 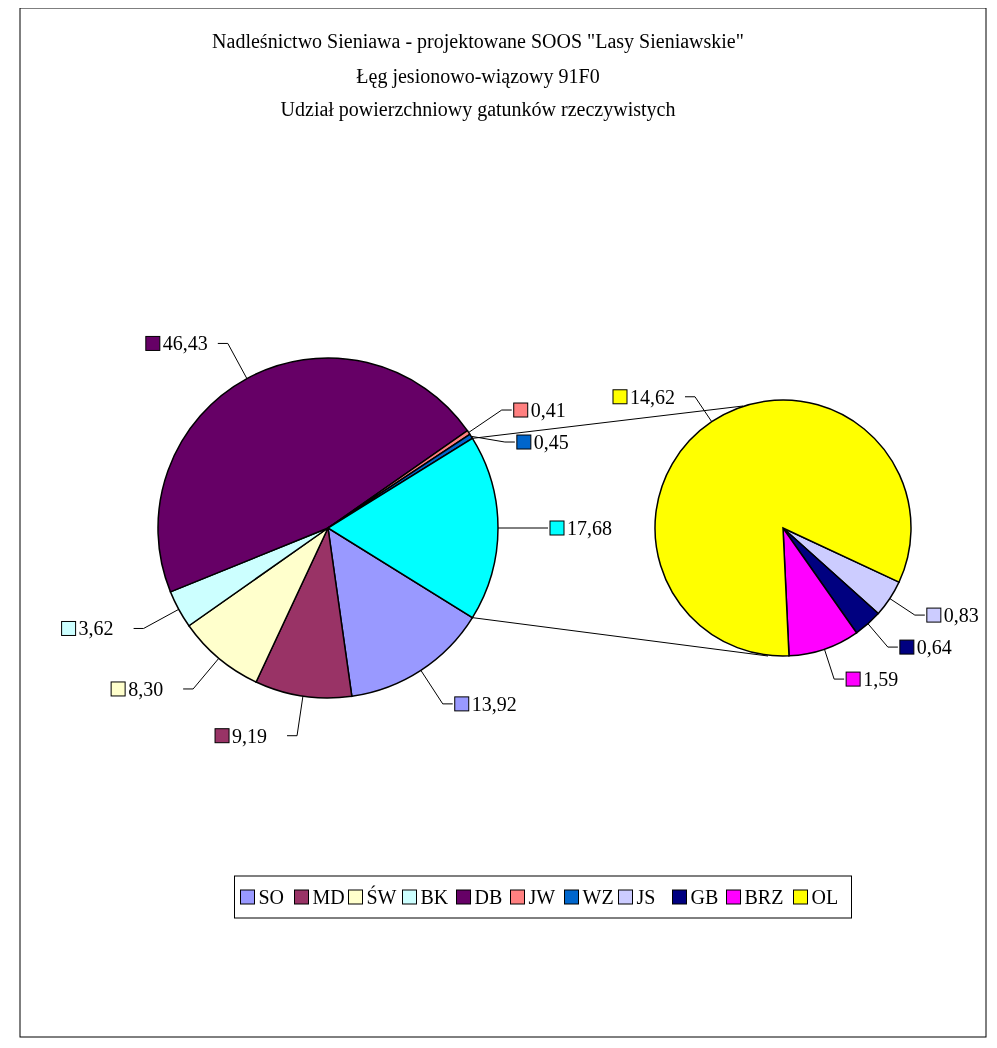 What do you see at coordinates (146, 688) in the screenshot?
I see `data-label: 8,30` at bounding box center [146, 688].